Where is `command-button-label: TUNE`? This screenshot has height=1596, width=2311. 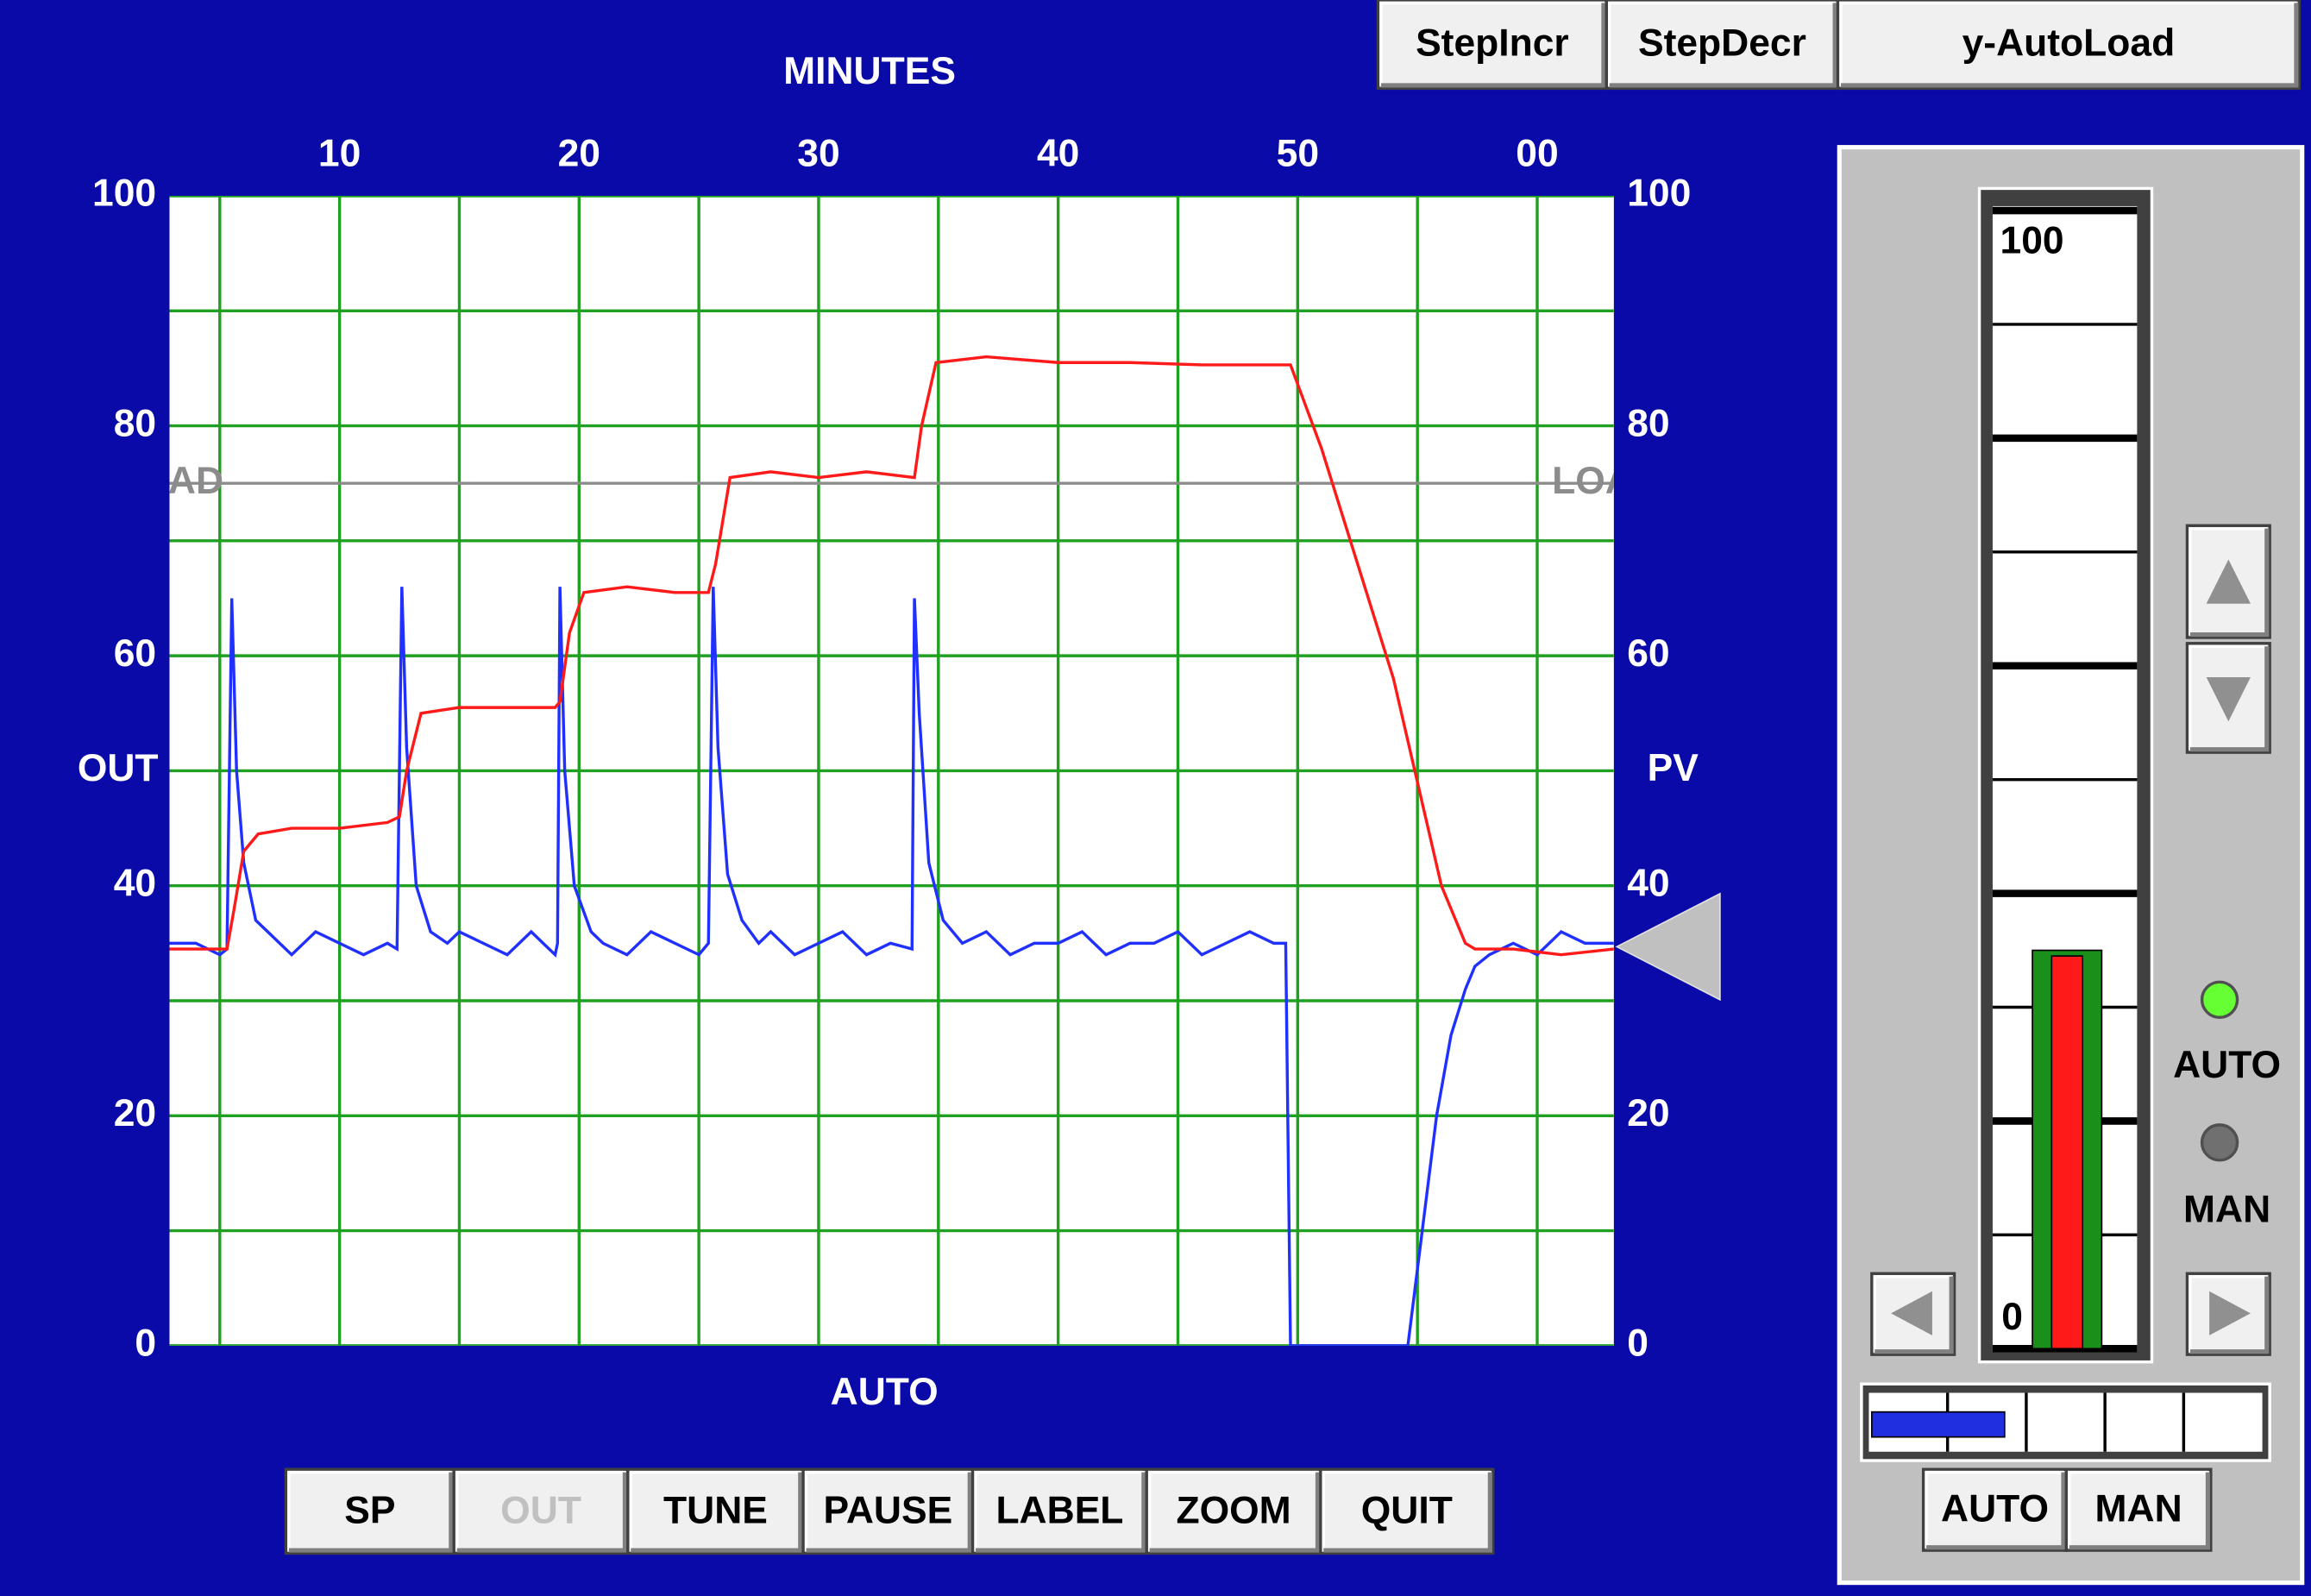
command-button-label: TUNE is located at coordinates (715, 1510).